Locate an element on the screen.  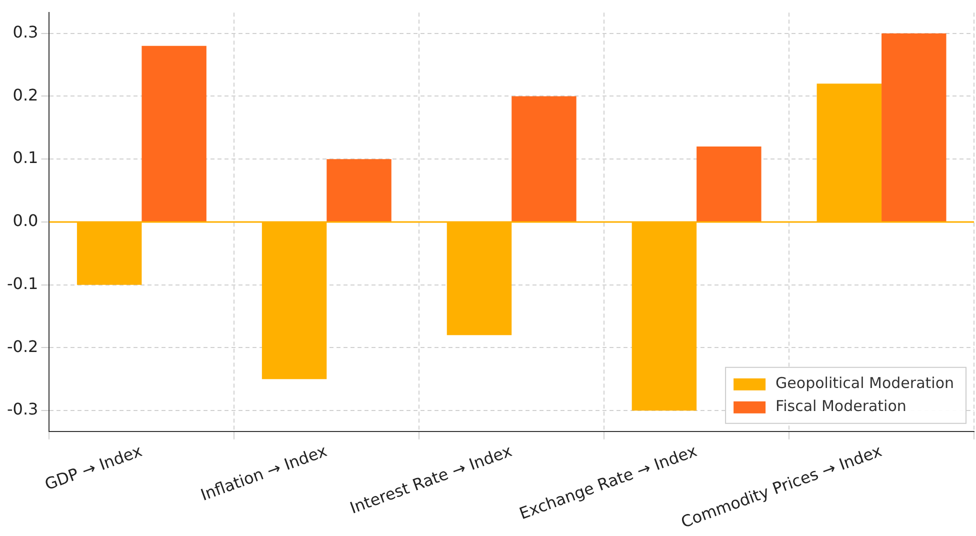
y-tick-label: 0.3 is located at coordinates (25, 32).